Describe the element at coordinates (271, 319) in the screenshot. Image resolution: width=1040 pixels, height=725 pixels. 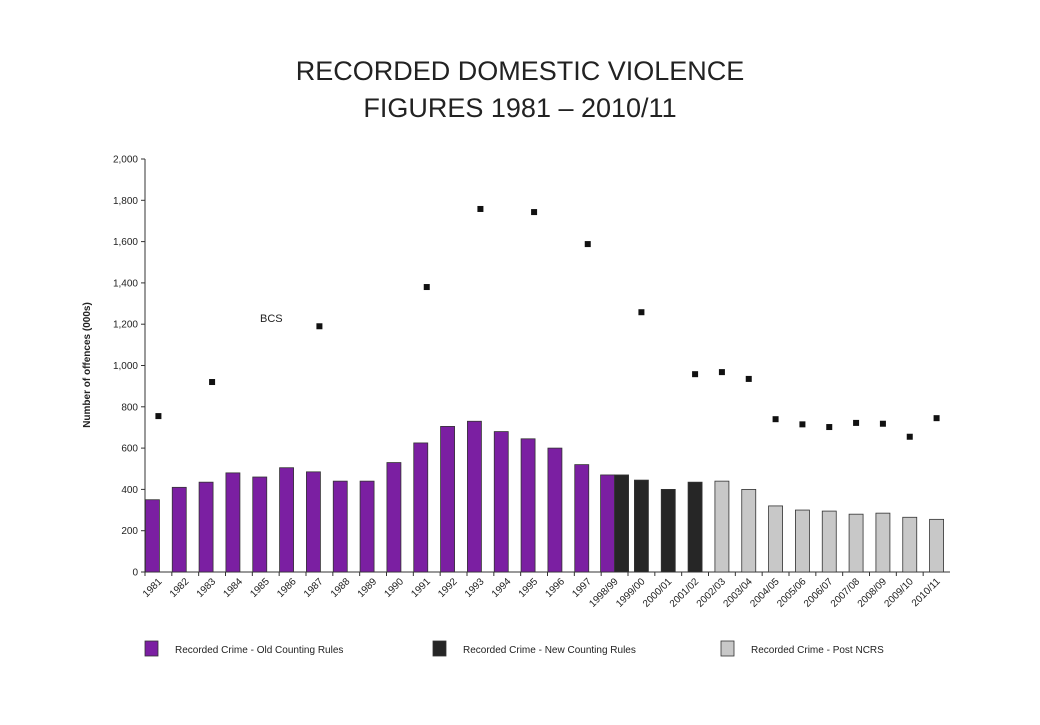
I see `annotation: BCS` at that location.